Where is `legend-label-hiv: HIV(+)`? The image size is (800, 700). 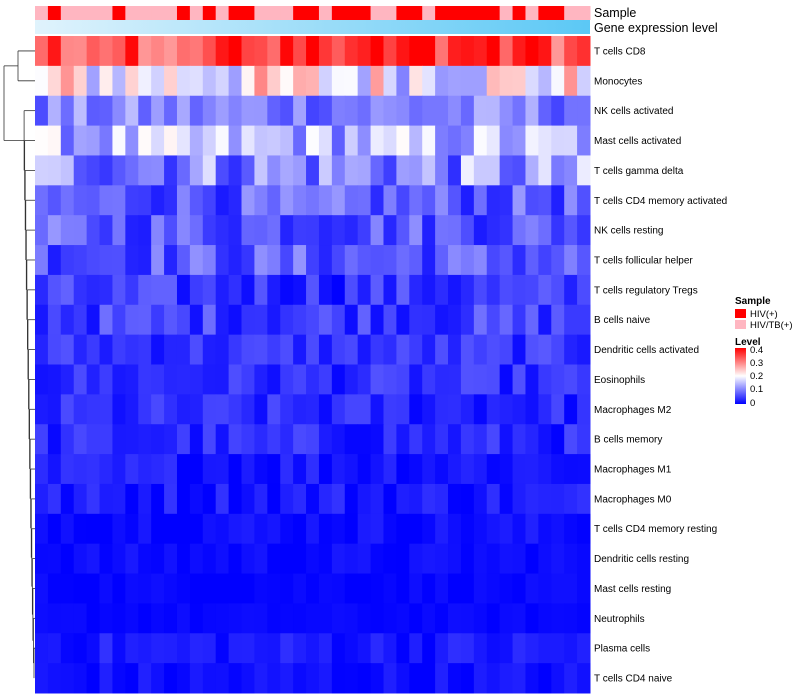 legend-label-hiv: HIV(+) is located at coordinates (764, 314).